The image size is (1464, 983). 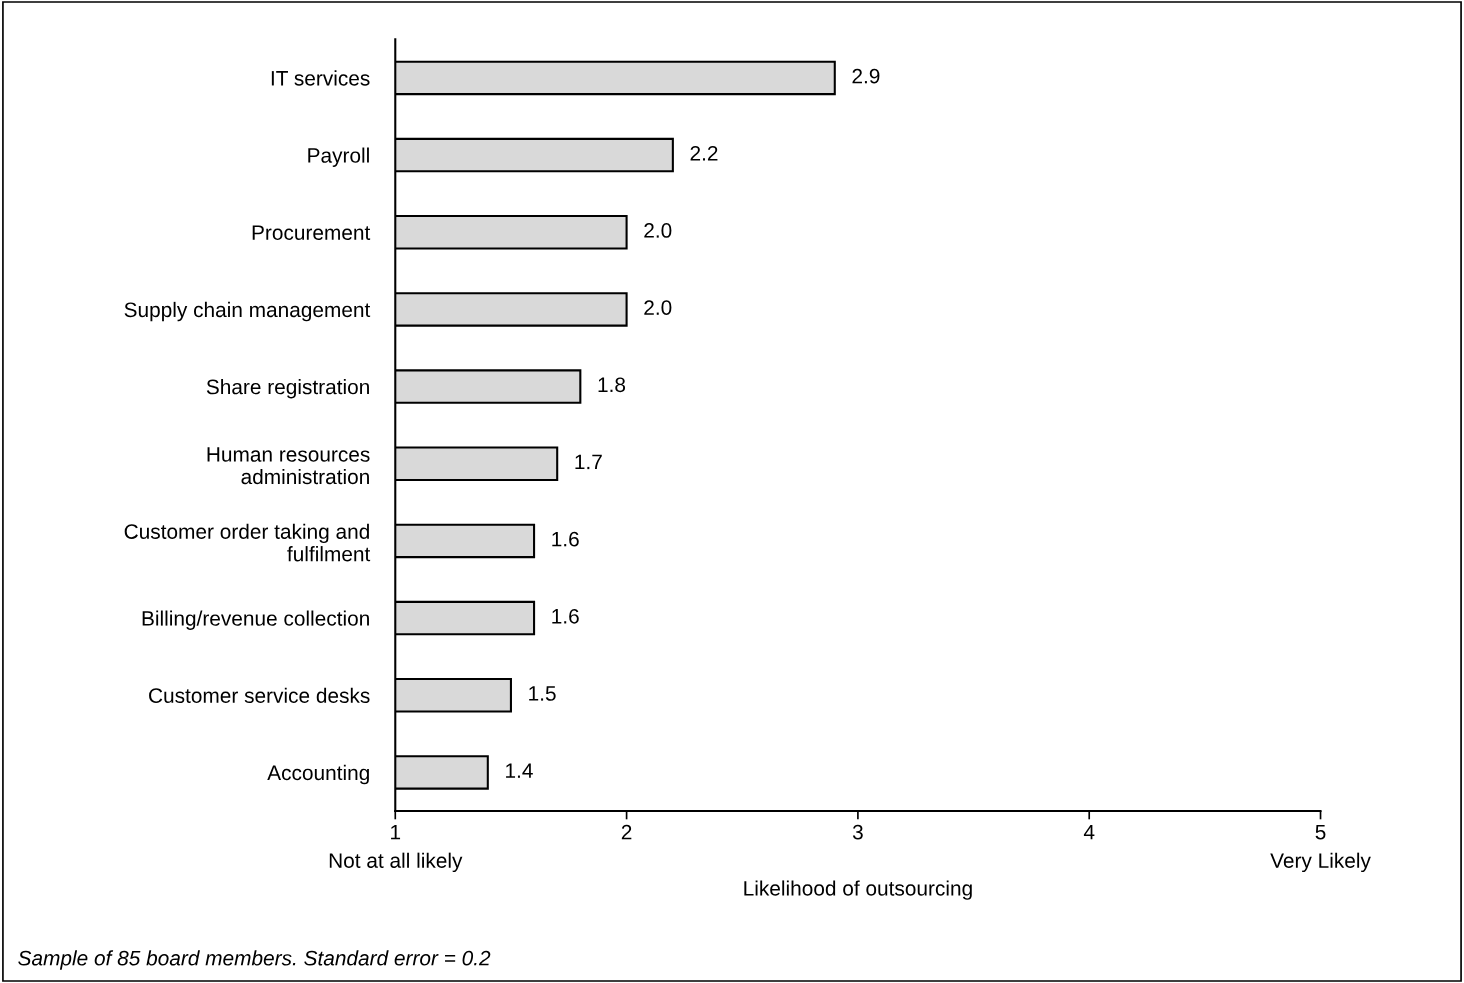 I want to click on data-label: 2.9, so click(x=866, y=76).